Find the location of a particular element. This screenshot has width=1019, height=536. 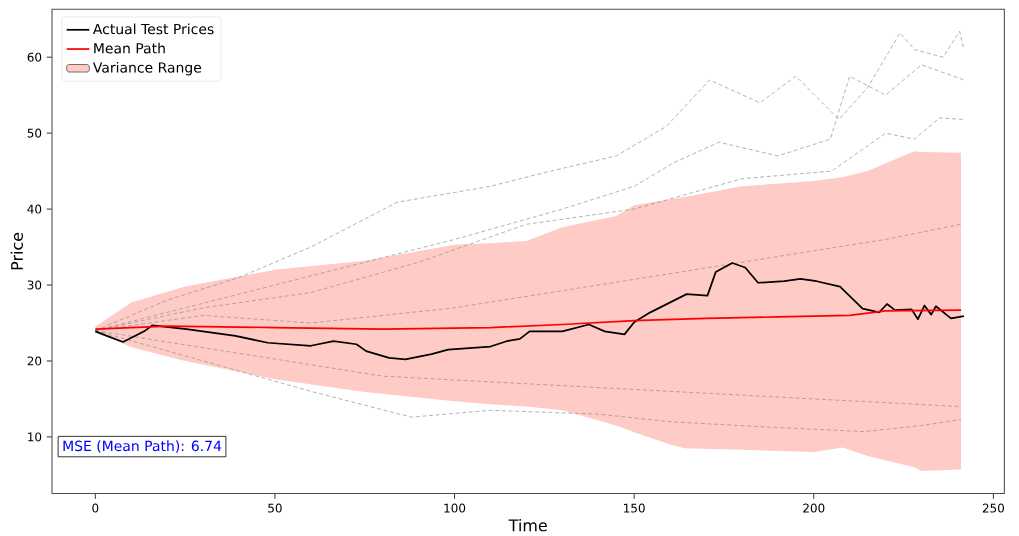

y-axis-title: Price is located at coordinates (16, 251).